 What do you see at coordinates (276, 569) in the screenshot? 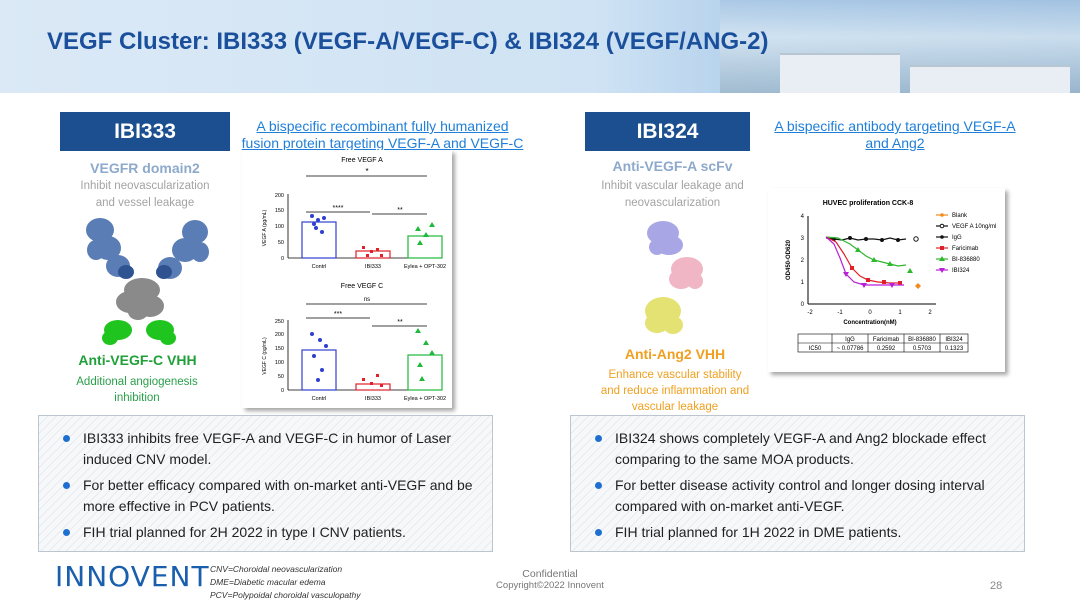
I see `footnote: CNV=Choroidal neovascularization` at bounding box center [276, 569].